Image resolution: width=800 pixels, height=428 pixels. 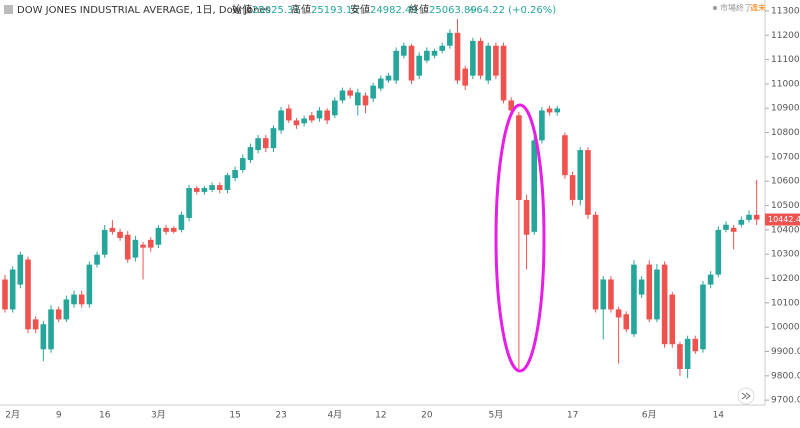 What do you see at coordinates (520, 238) in the screenshot?
I see `highlight-ellipse` at bounding box center [520, 238].